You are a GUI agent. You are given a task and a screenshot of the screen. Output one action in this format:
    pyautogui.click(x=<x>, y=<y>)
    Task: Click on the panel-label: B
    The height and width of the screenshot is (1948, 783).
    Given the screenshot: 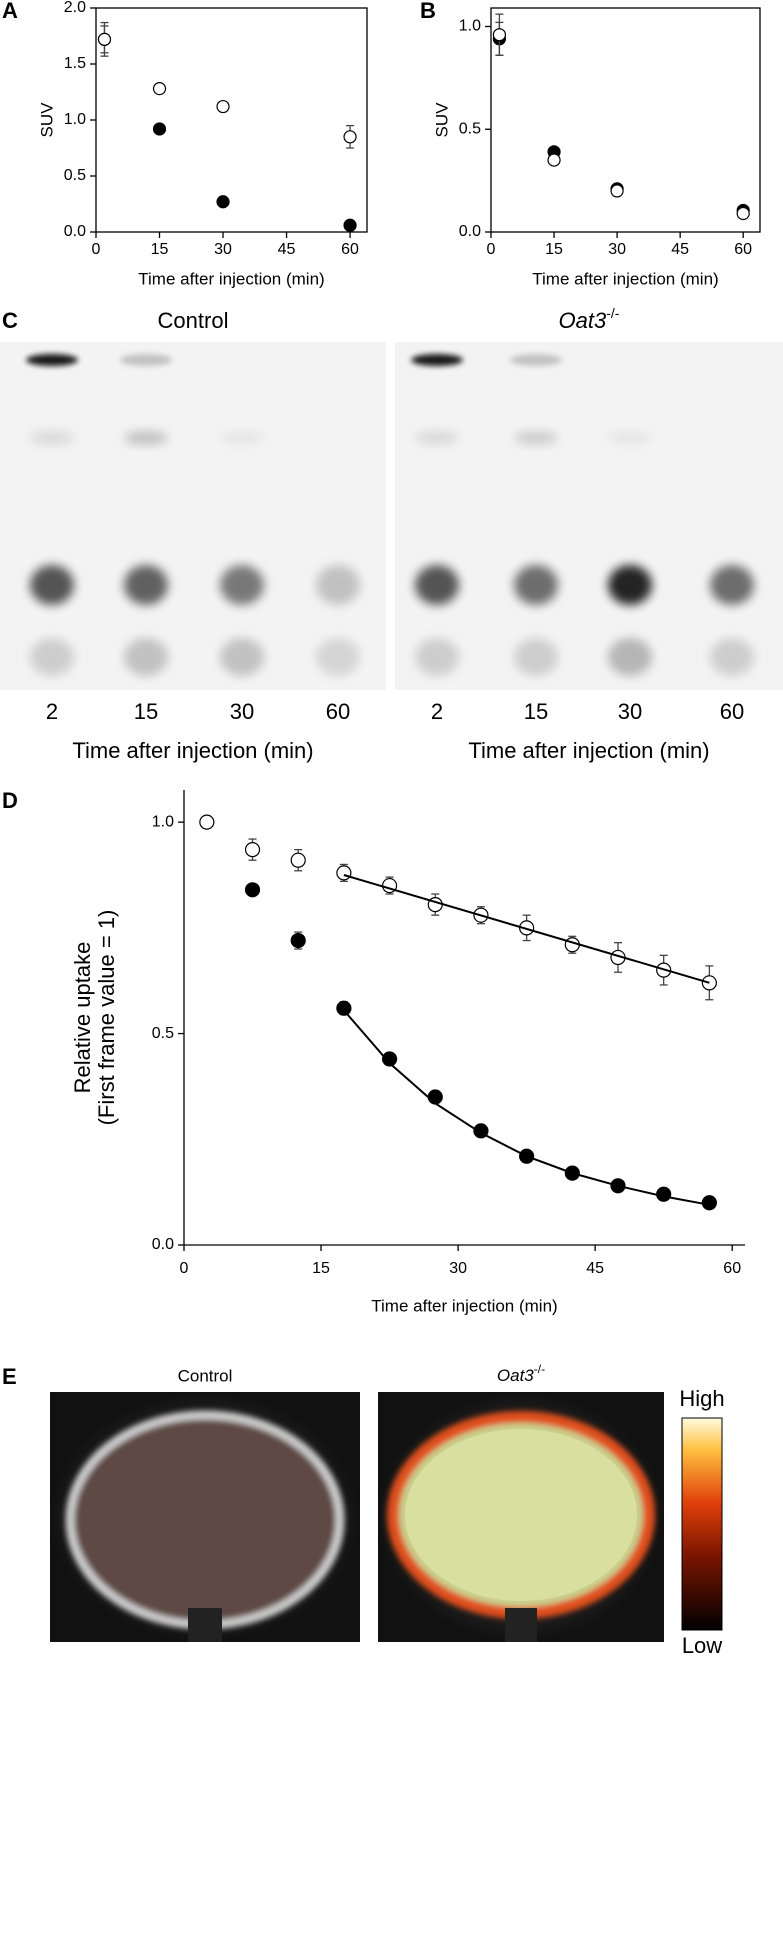 What is the action you would take?
    pyautogui.click(x=428, y=11)
    